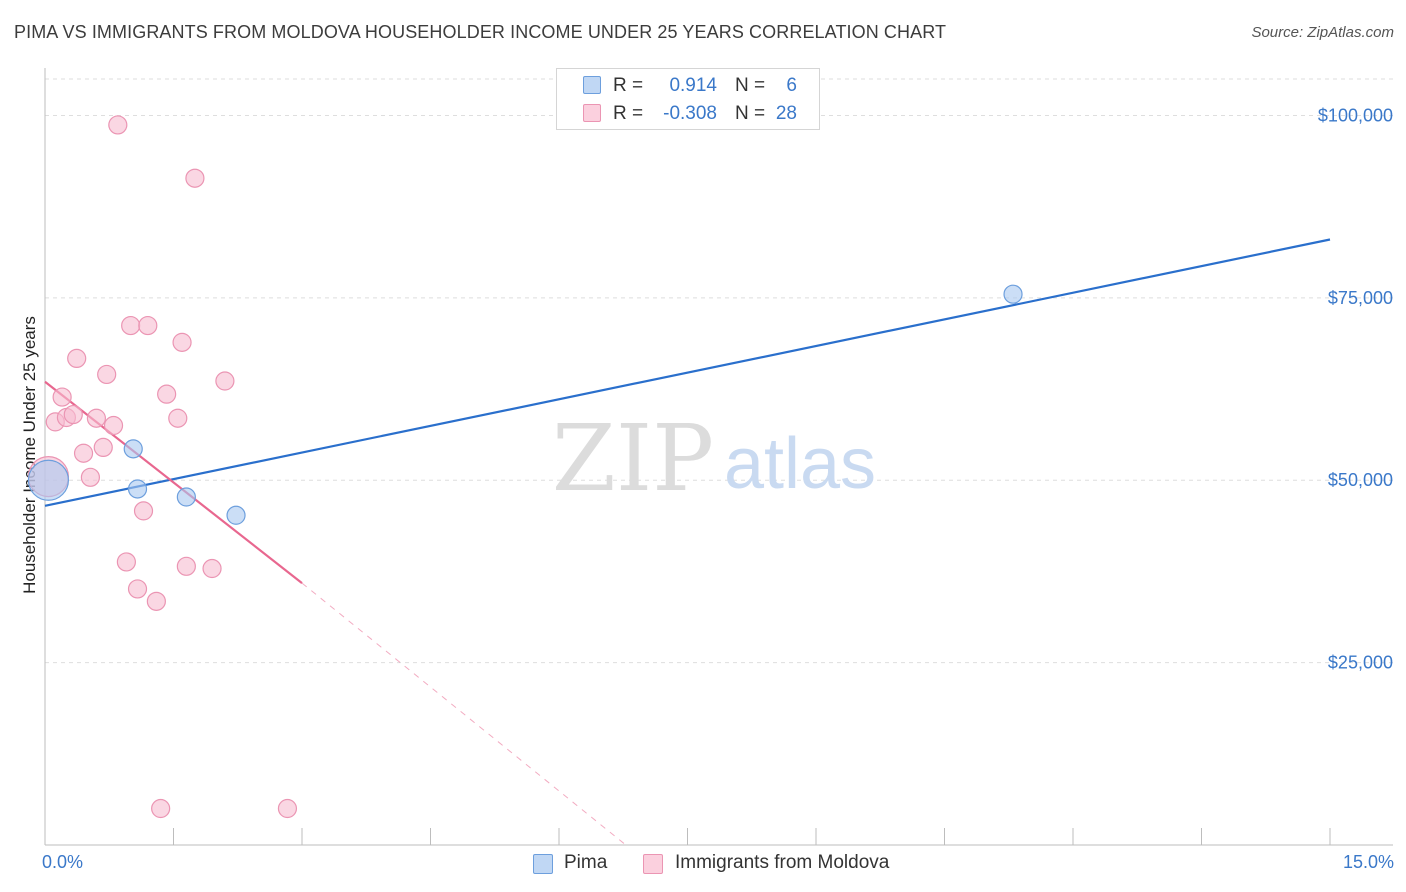 This screenshot has height=892, width=1406. Describe the element at coordinates (653, 864) in the screenshot. I see `moldova-legend-swatch` at that location.